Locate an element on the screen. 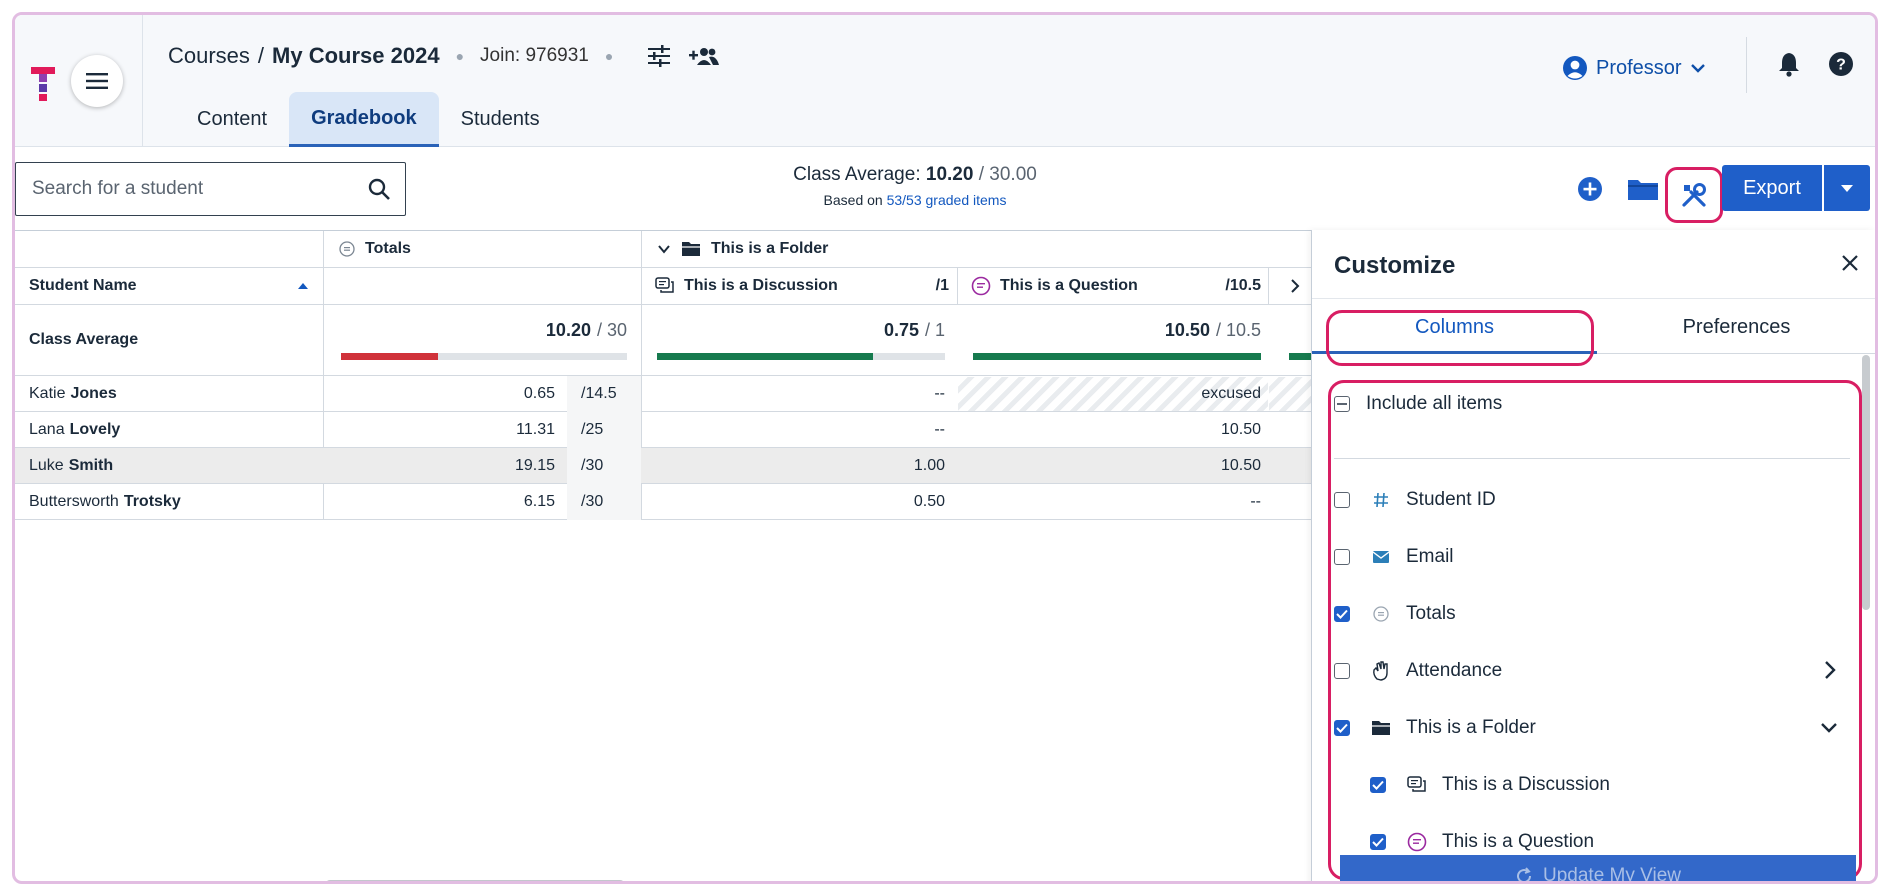 The image size is (1890, 896). discussion-average-cell: 0.75 / 1 is located at coordinates (800, 330).